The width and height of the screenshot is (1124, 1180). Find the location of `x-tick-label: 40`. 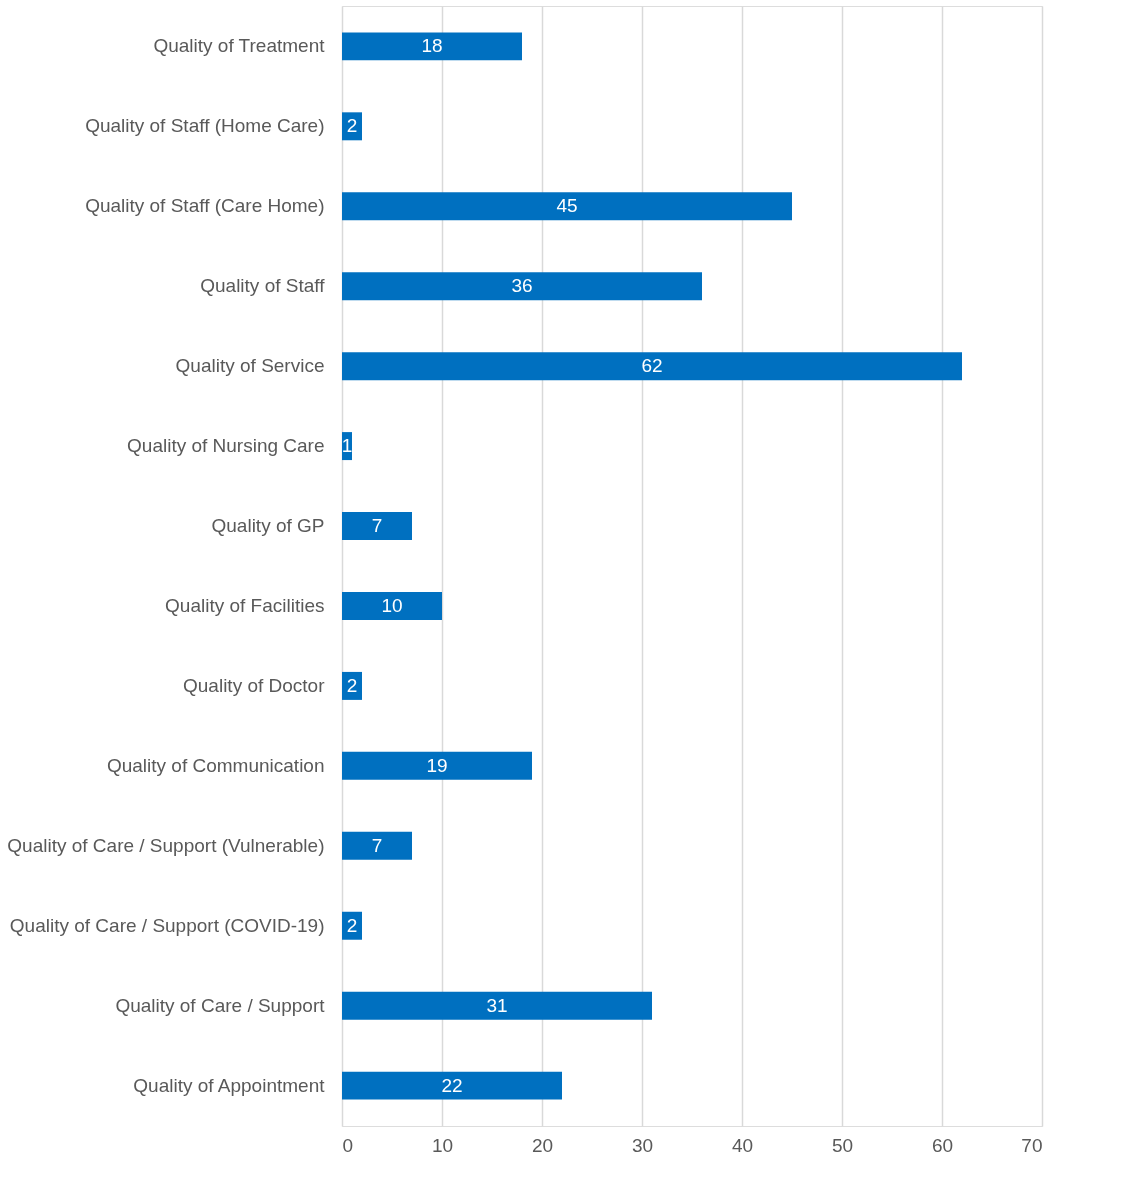

x-tick-label: 40 is located at coordinates (742, 1145).